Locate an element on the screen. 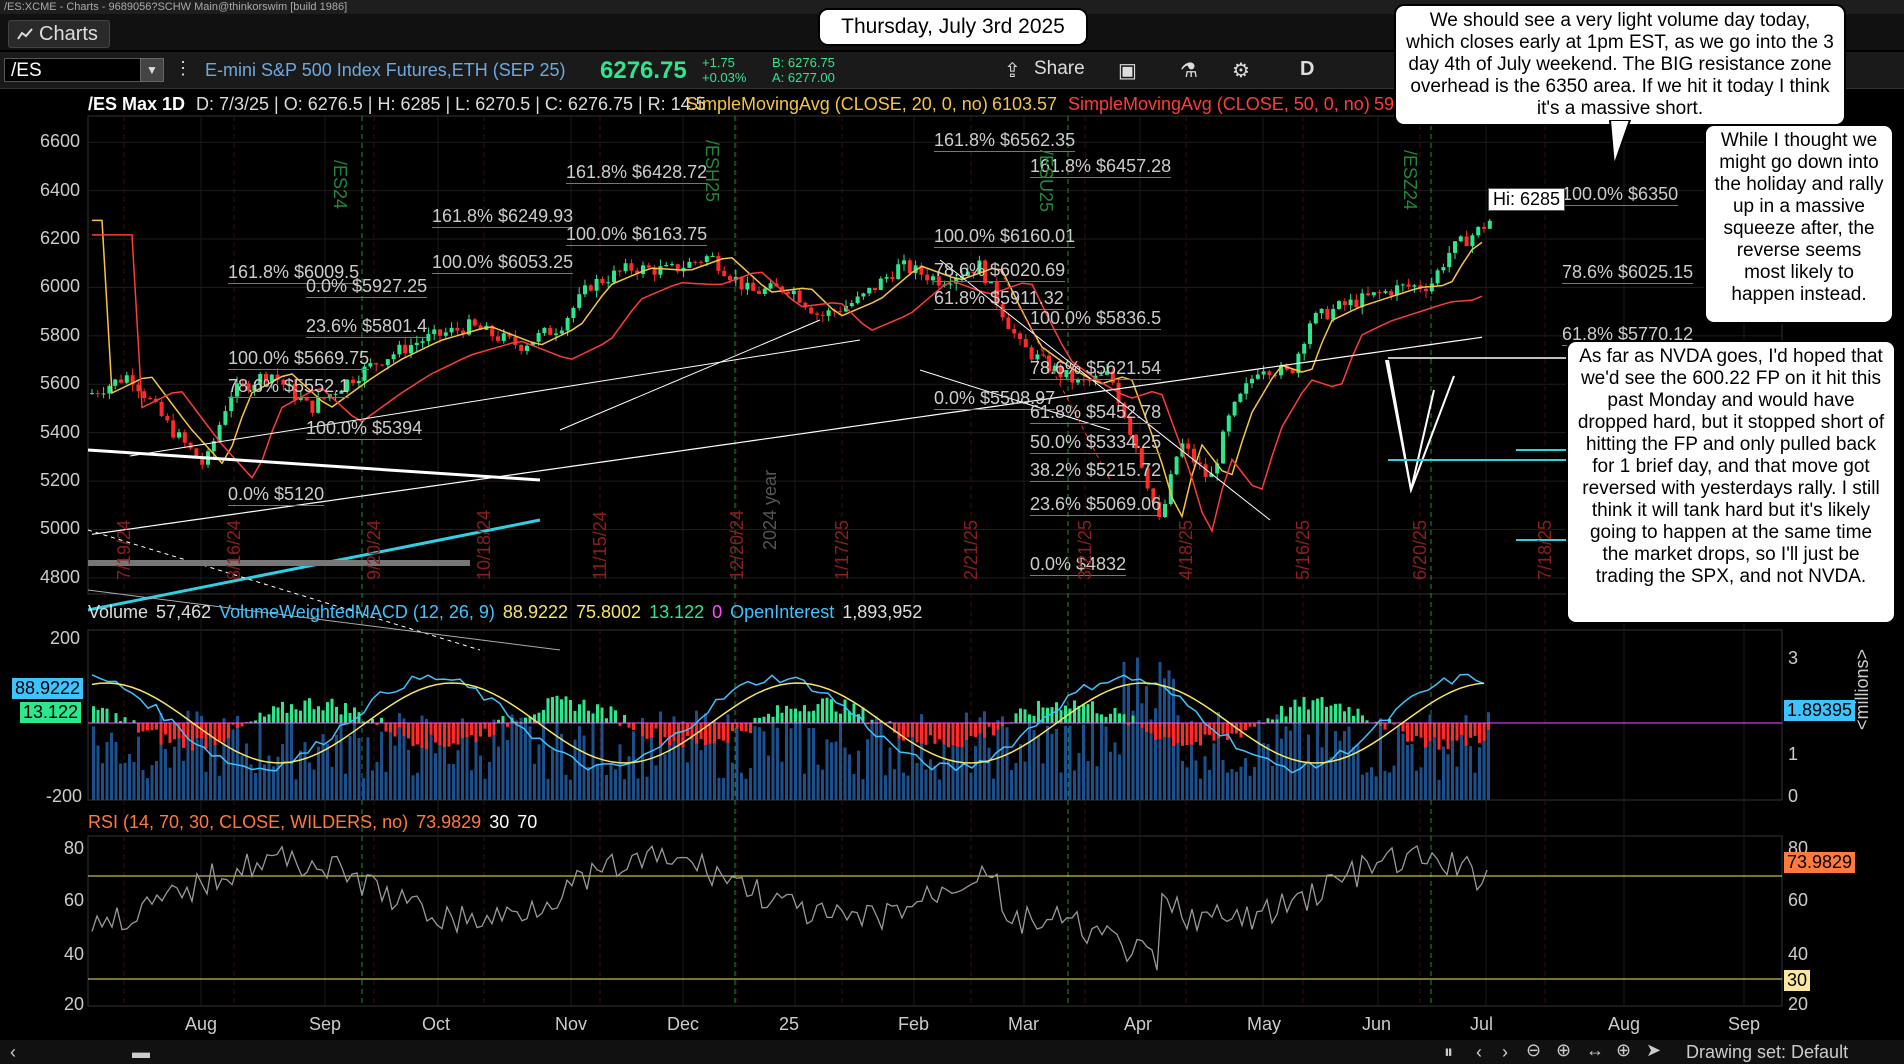 The image size is (1904, 1064). studies-icon: ▣ is located at coordinates (1127, 71).